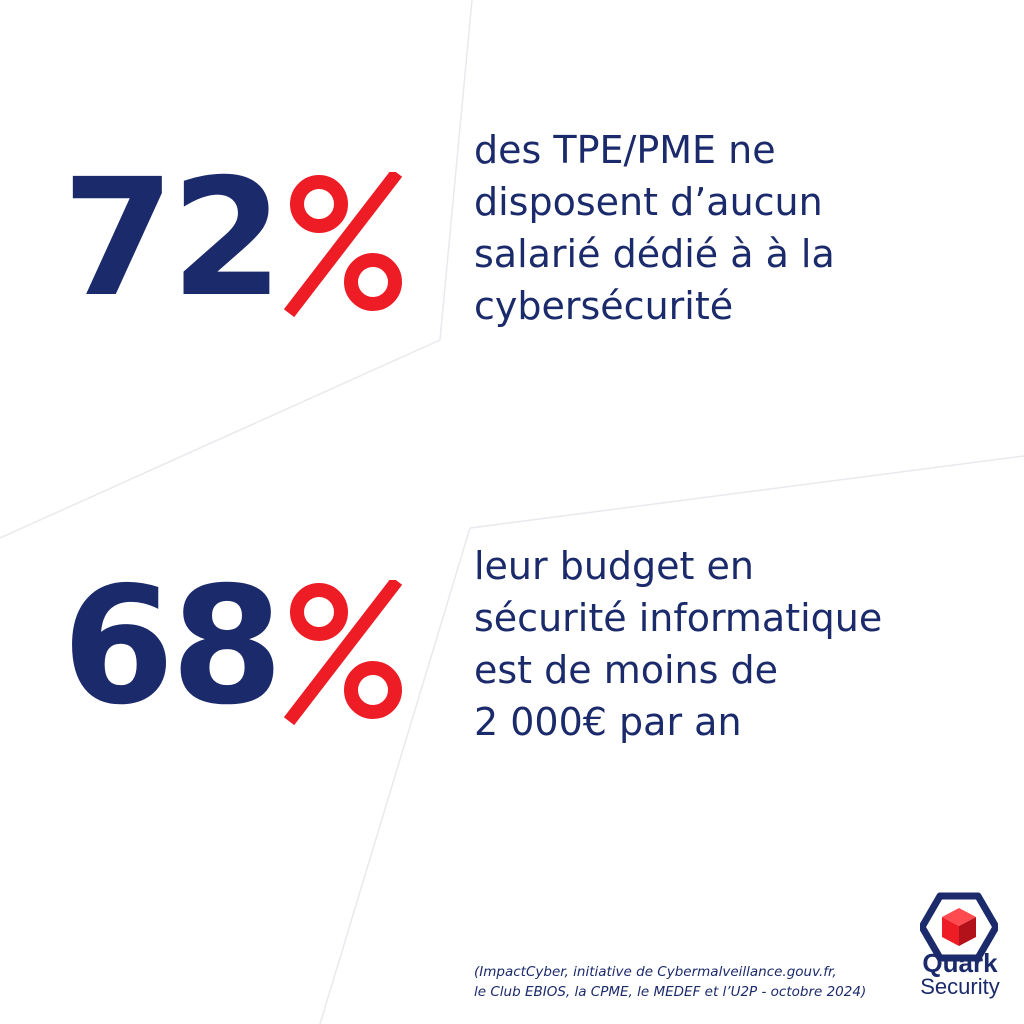 This screenshot has height=1024, width=1024. I want to click on logo-word-quark: Quark, so click(960, 963).